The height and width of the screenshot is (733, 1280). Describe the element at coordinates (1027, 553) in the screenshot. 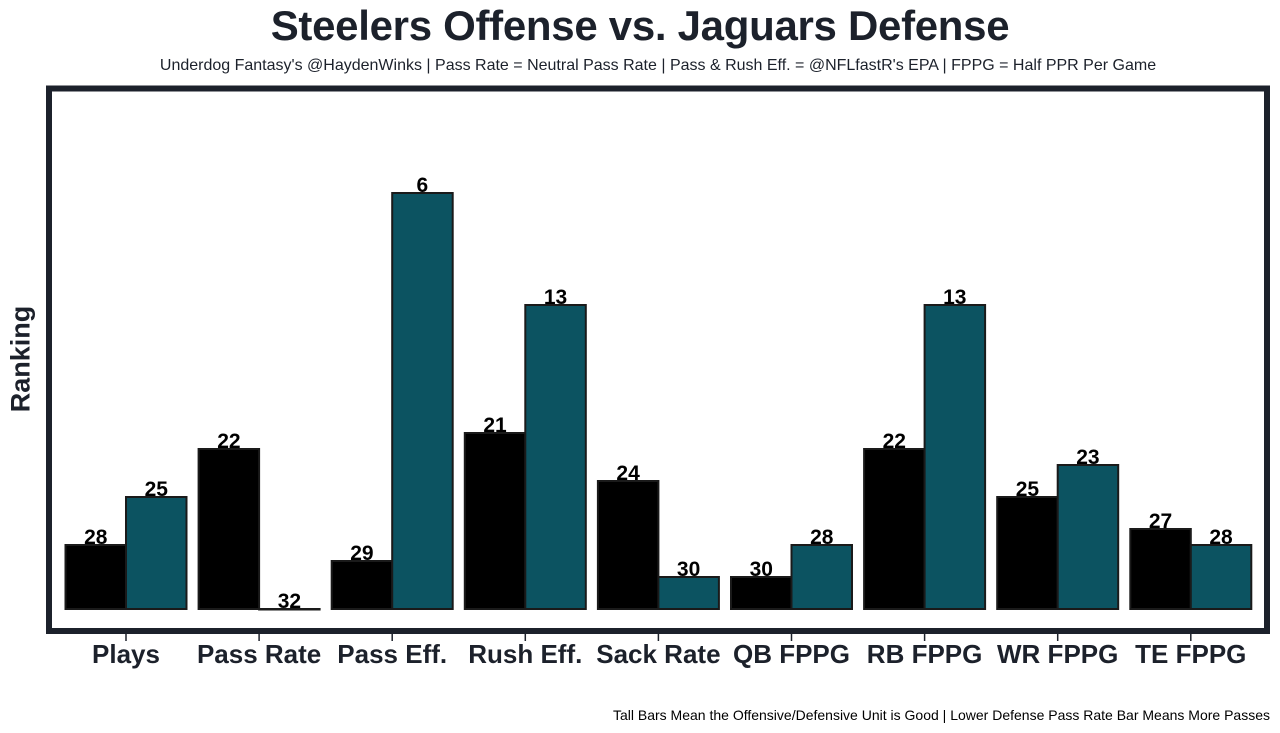

I see `offense-bar-wr-fppg` at that location.